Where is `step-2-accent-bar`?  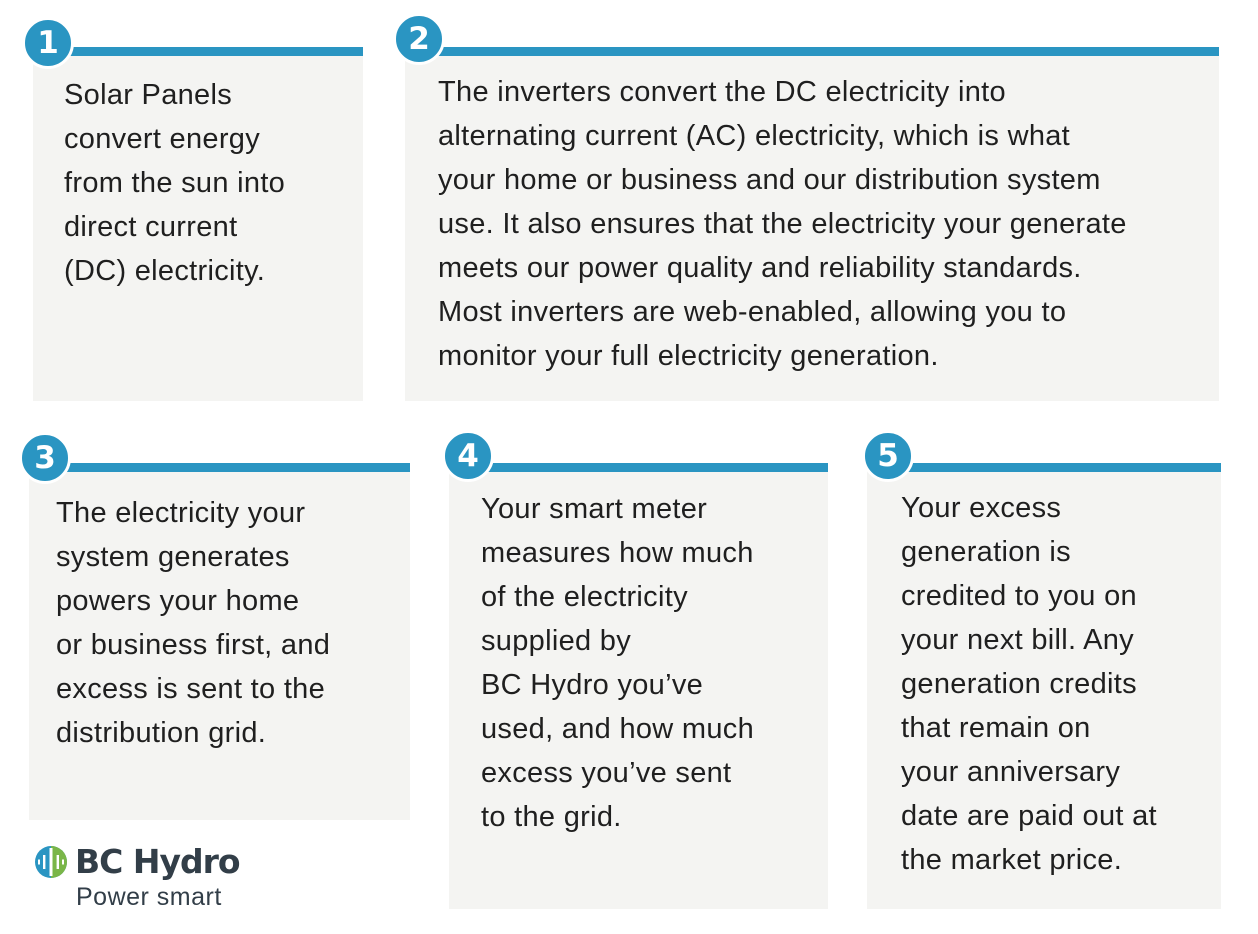 step-2-accent-bar is located at coordinates (819, 51).